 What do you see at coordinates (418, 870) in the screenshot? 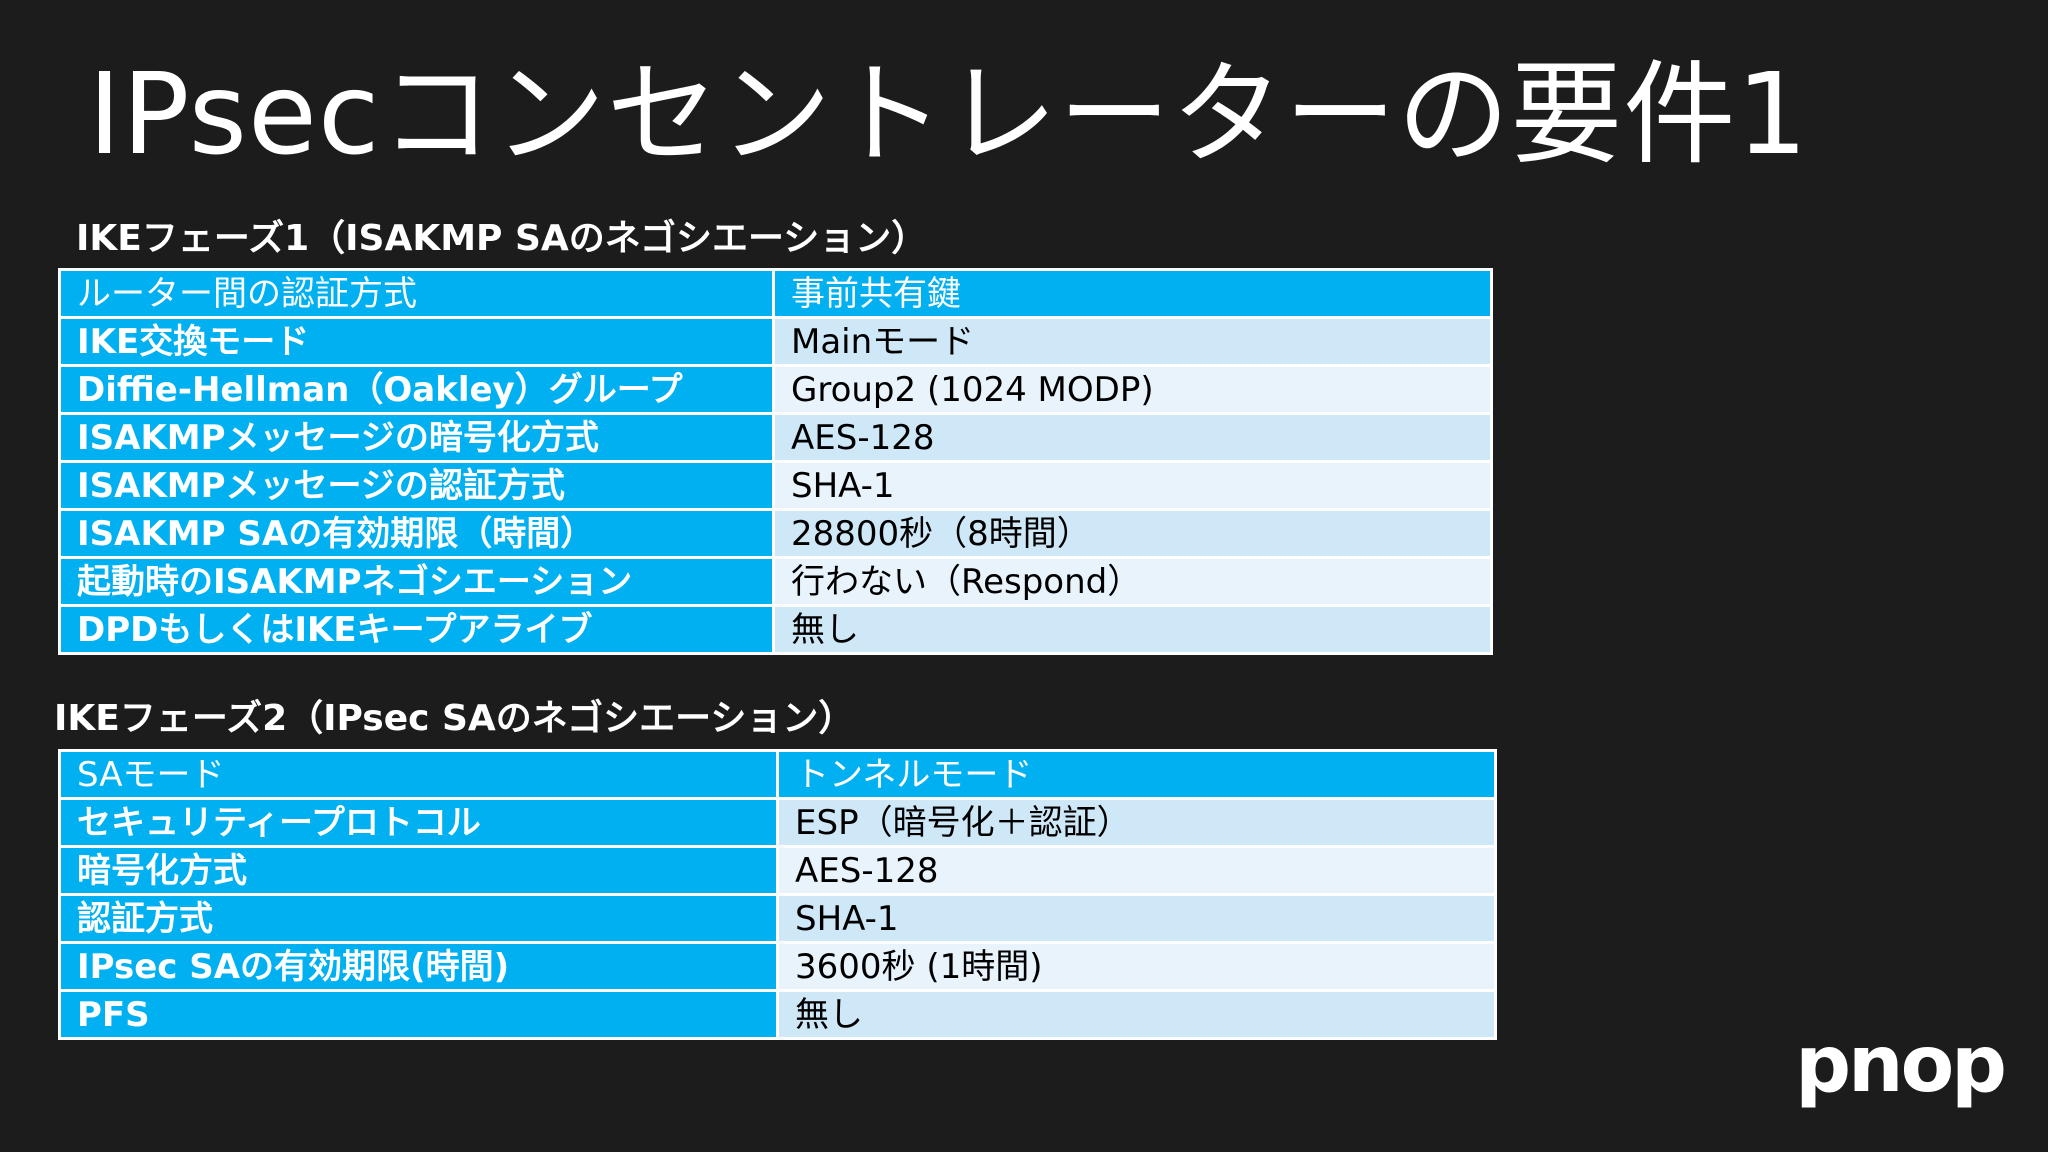
I see `table-cell-key: 暗号化方式` at bounding box center [418, 870].